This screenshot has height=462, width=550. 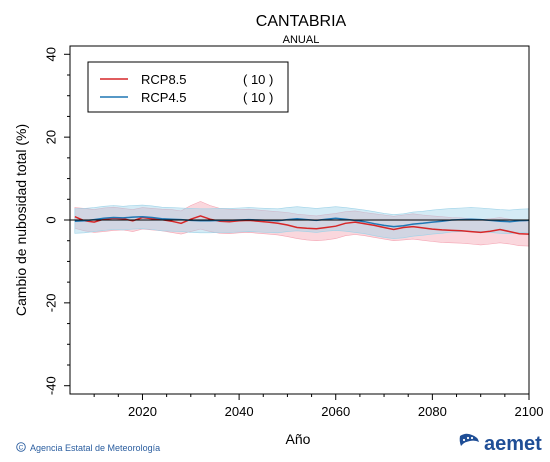 I want to click on x-axis-label: Año, so click(x=298, y=439).